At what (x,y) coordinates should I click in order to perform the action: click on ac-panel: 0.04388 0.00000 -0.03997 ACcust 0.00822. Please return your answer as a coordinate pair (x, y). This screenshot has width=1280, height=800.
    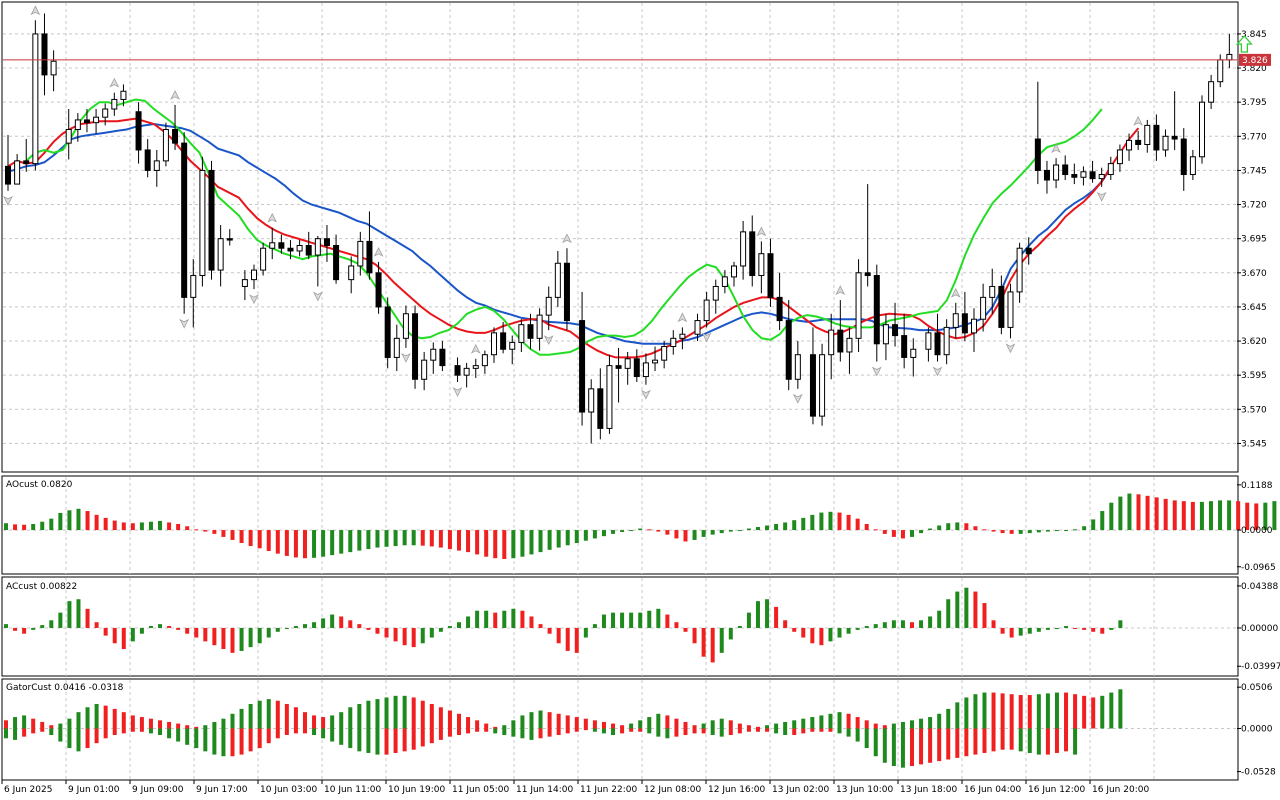
    Looking at the image, I should click on (640, 626).